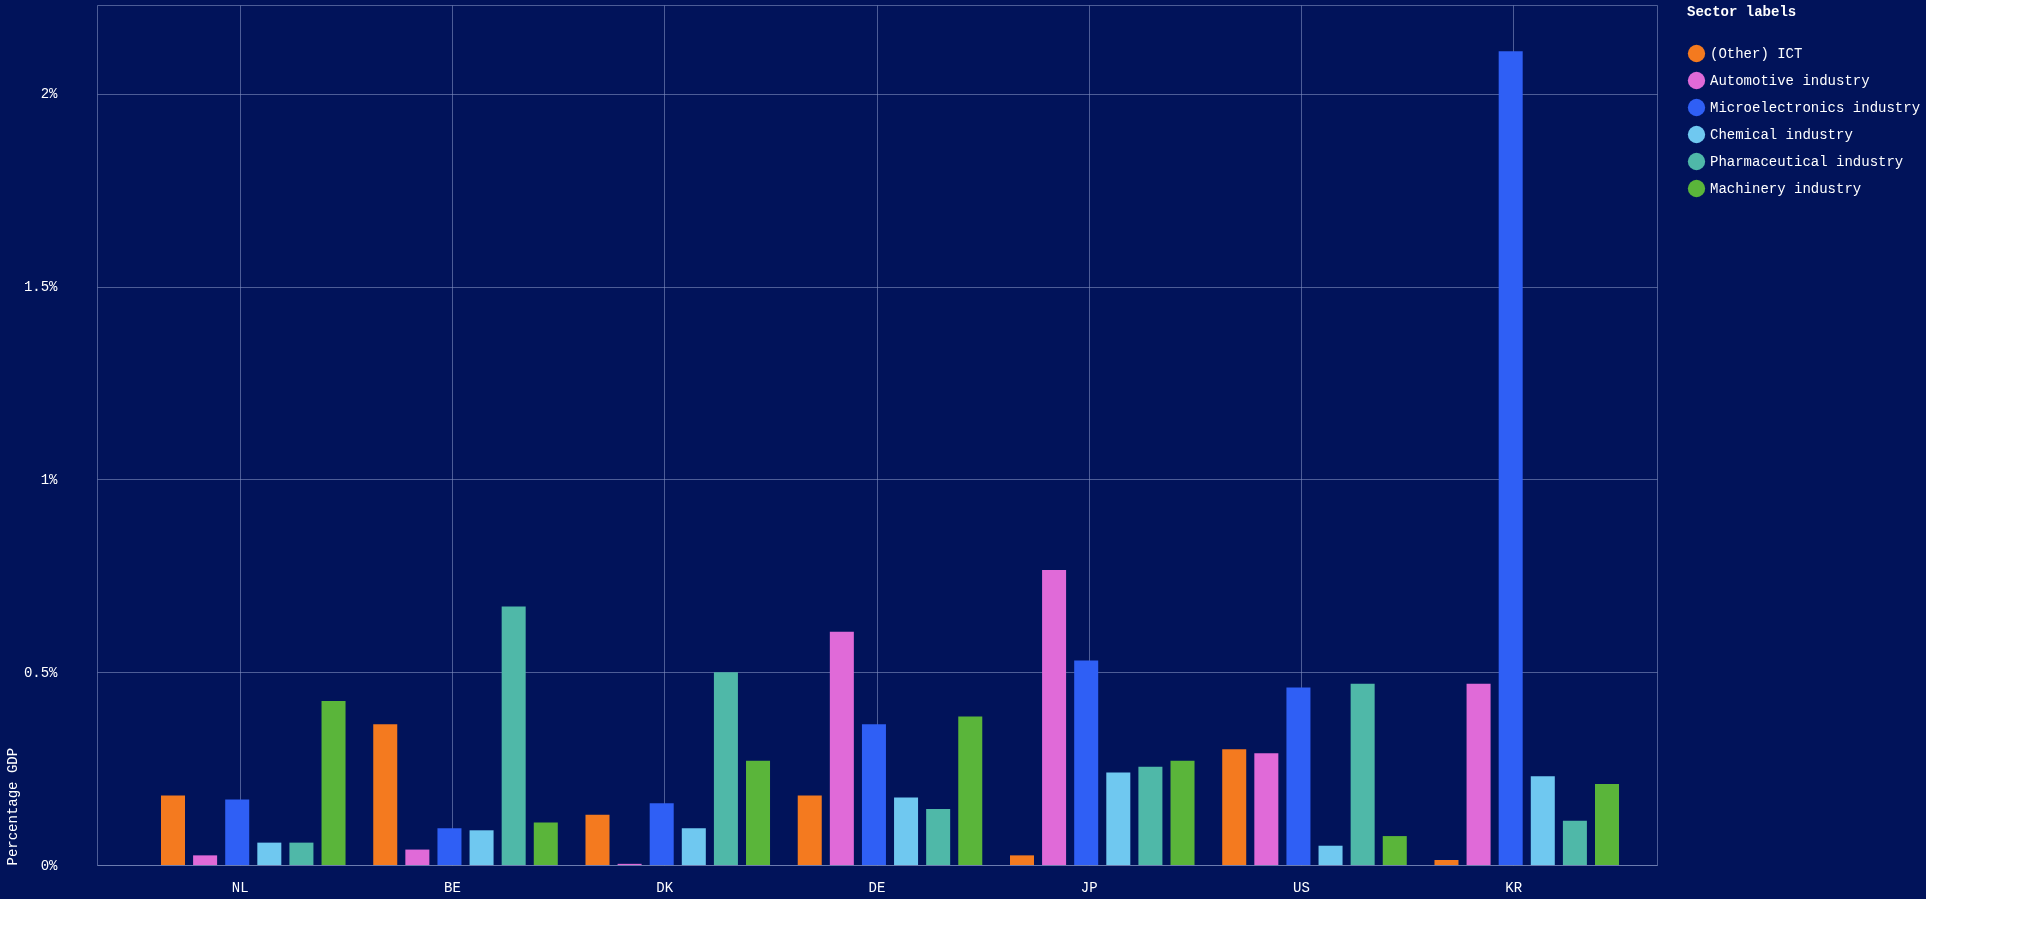 The image size is (2017, 934). What do you see at coordinates (1301, 887) in the screenshot?
I see `x-tick-label: US` at bounding box center [1301, 887].